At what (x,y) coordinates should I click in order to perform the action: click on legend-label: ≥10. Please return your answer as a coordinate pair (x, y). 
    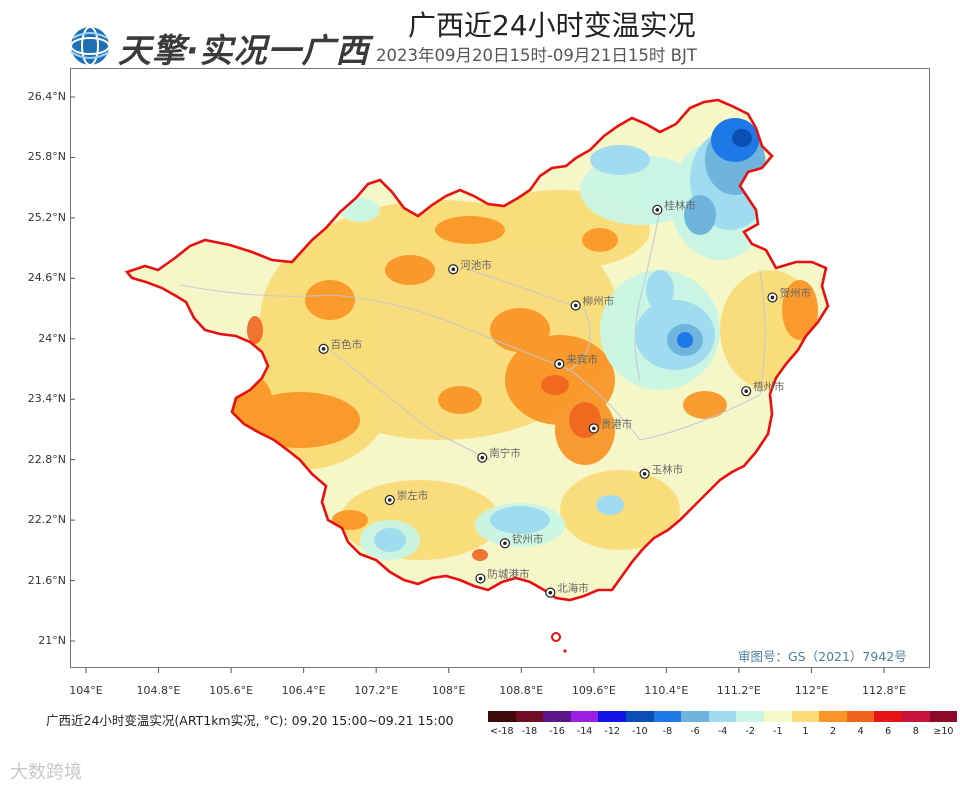
    Looking at the image, I should click on (943, 731).